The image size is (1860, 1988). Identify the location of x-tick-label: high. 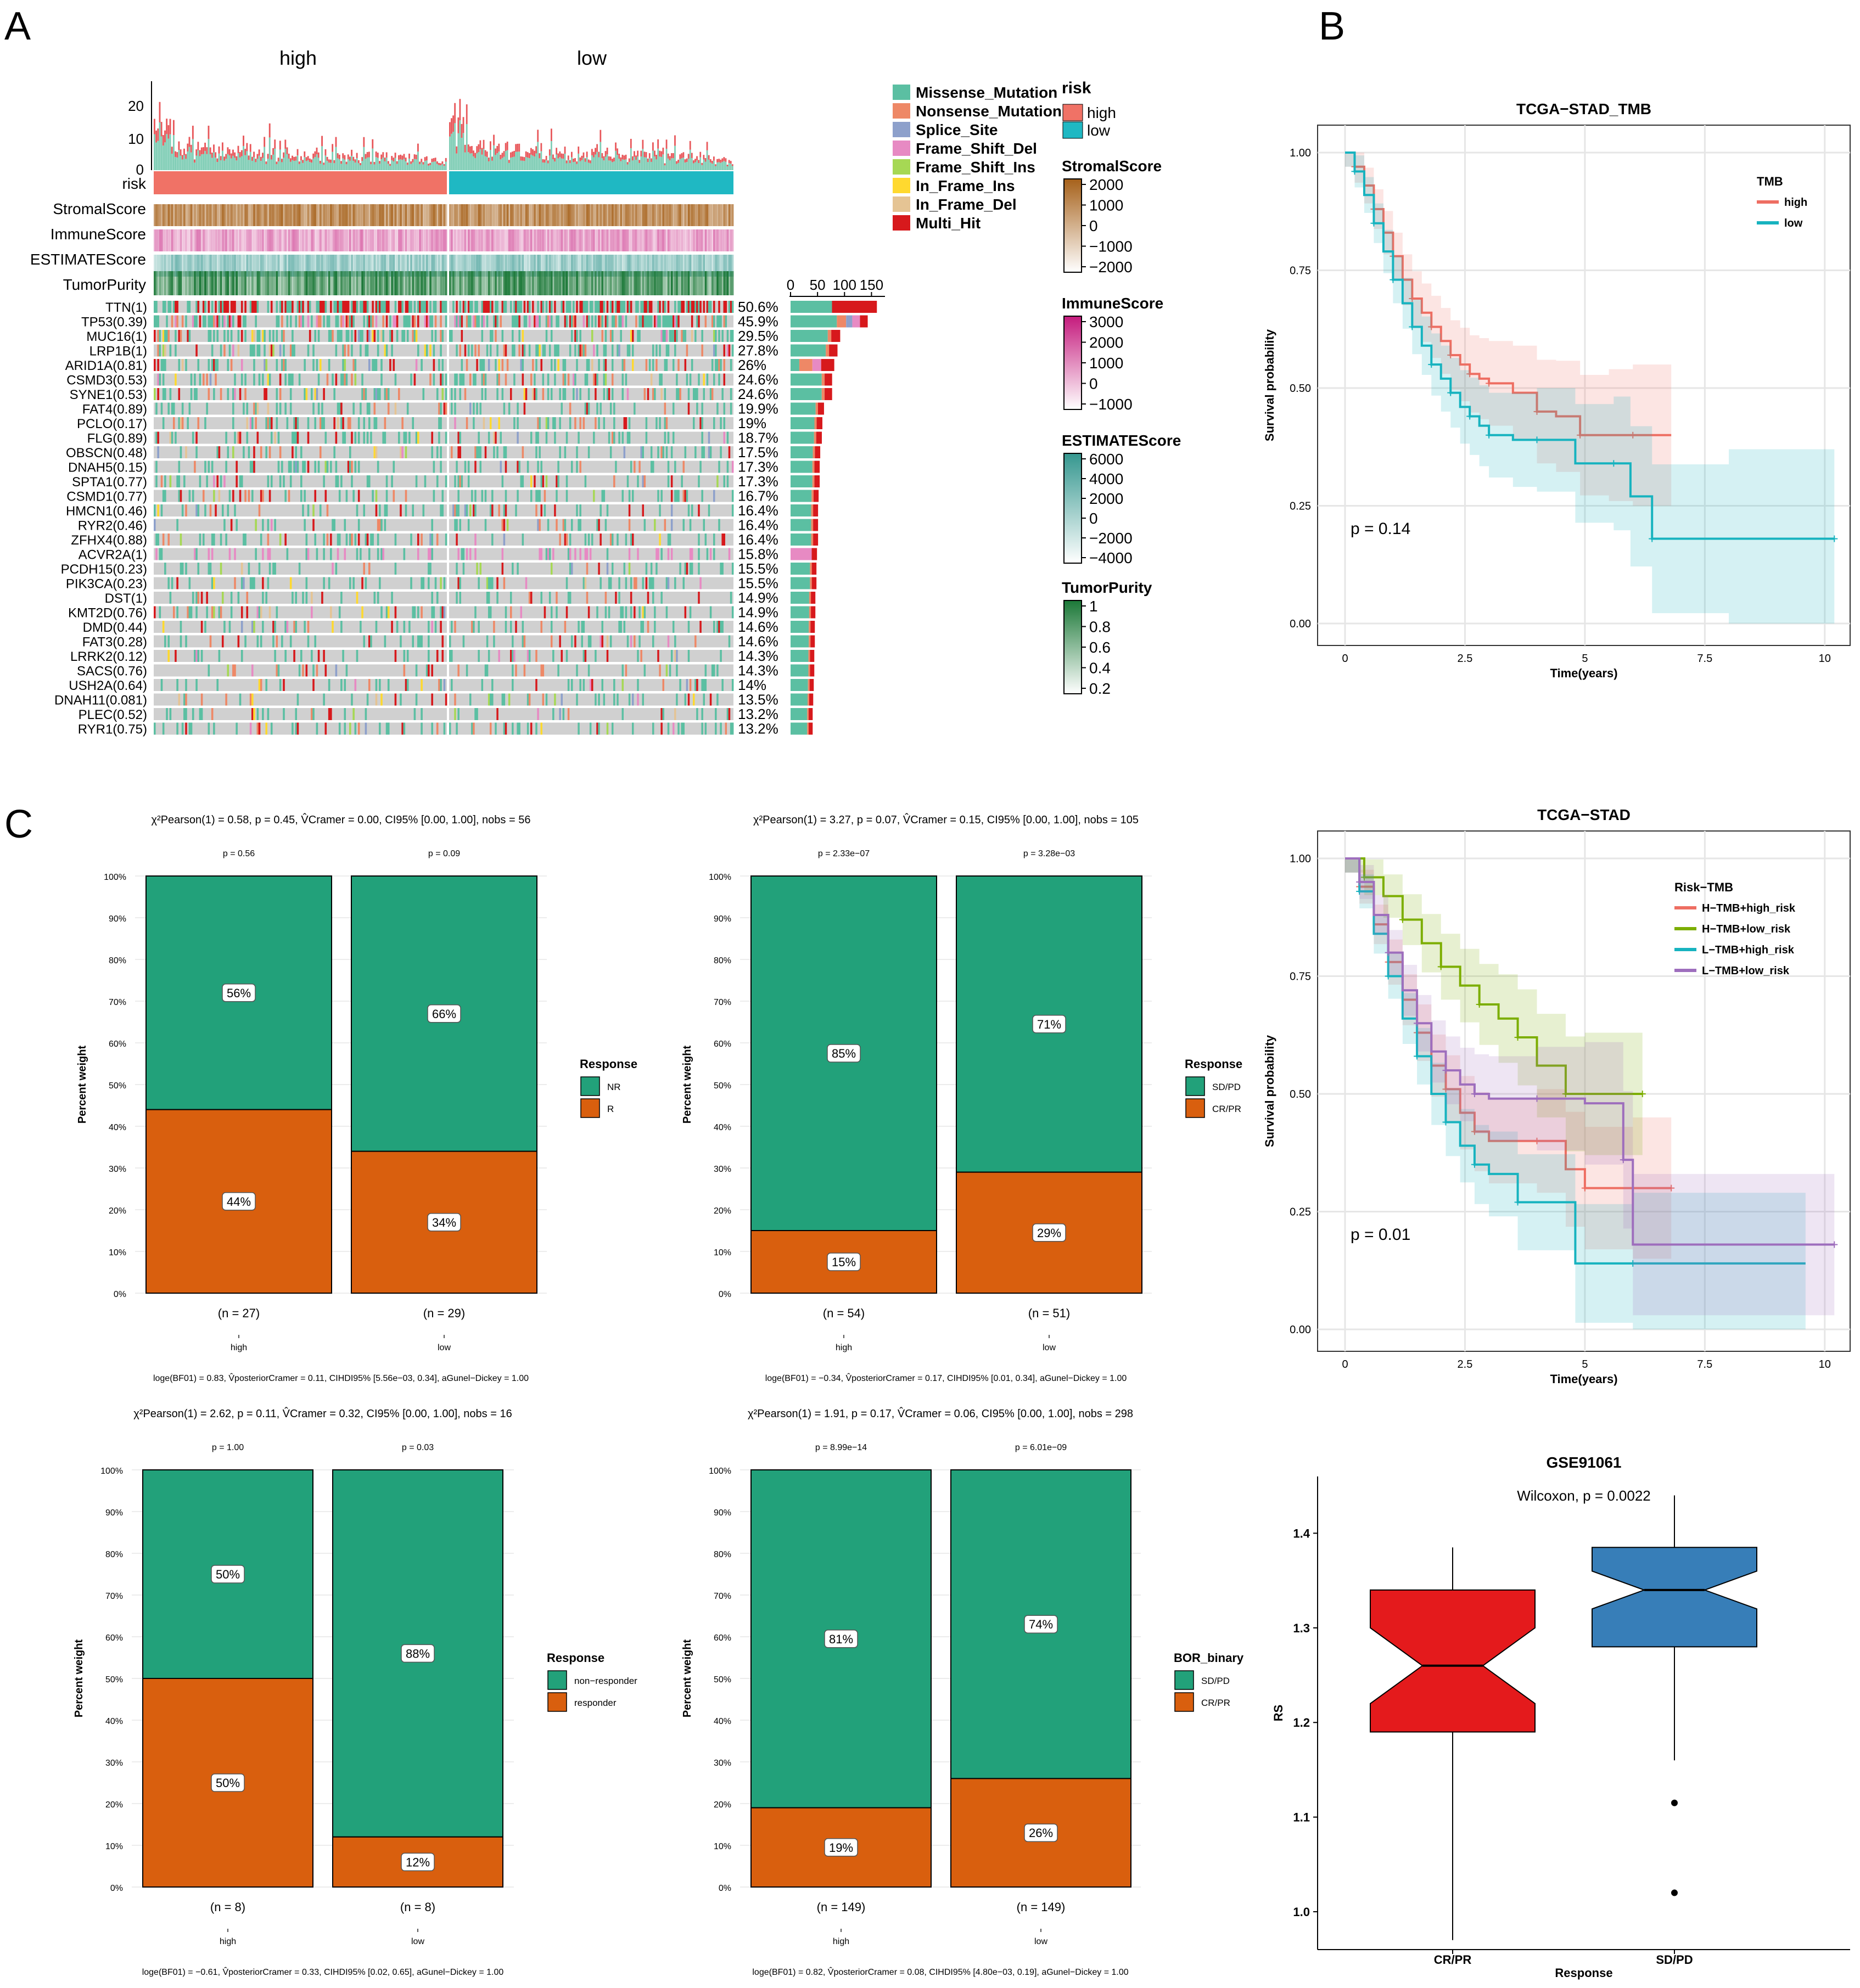
(841, 1942).